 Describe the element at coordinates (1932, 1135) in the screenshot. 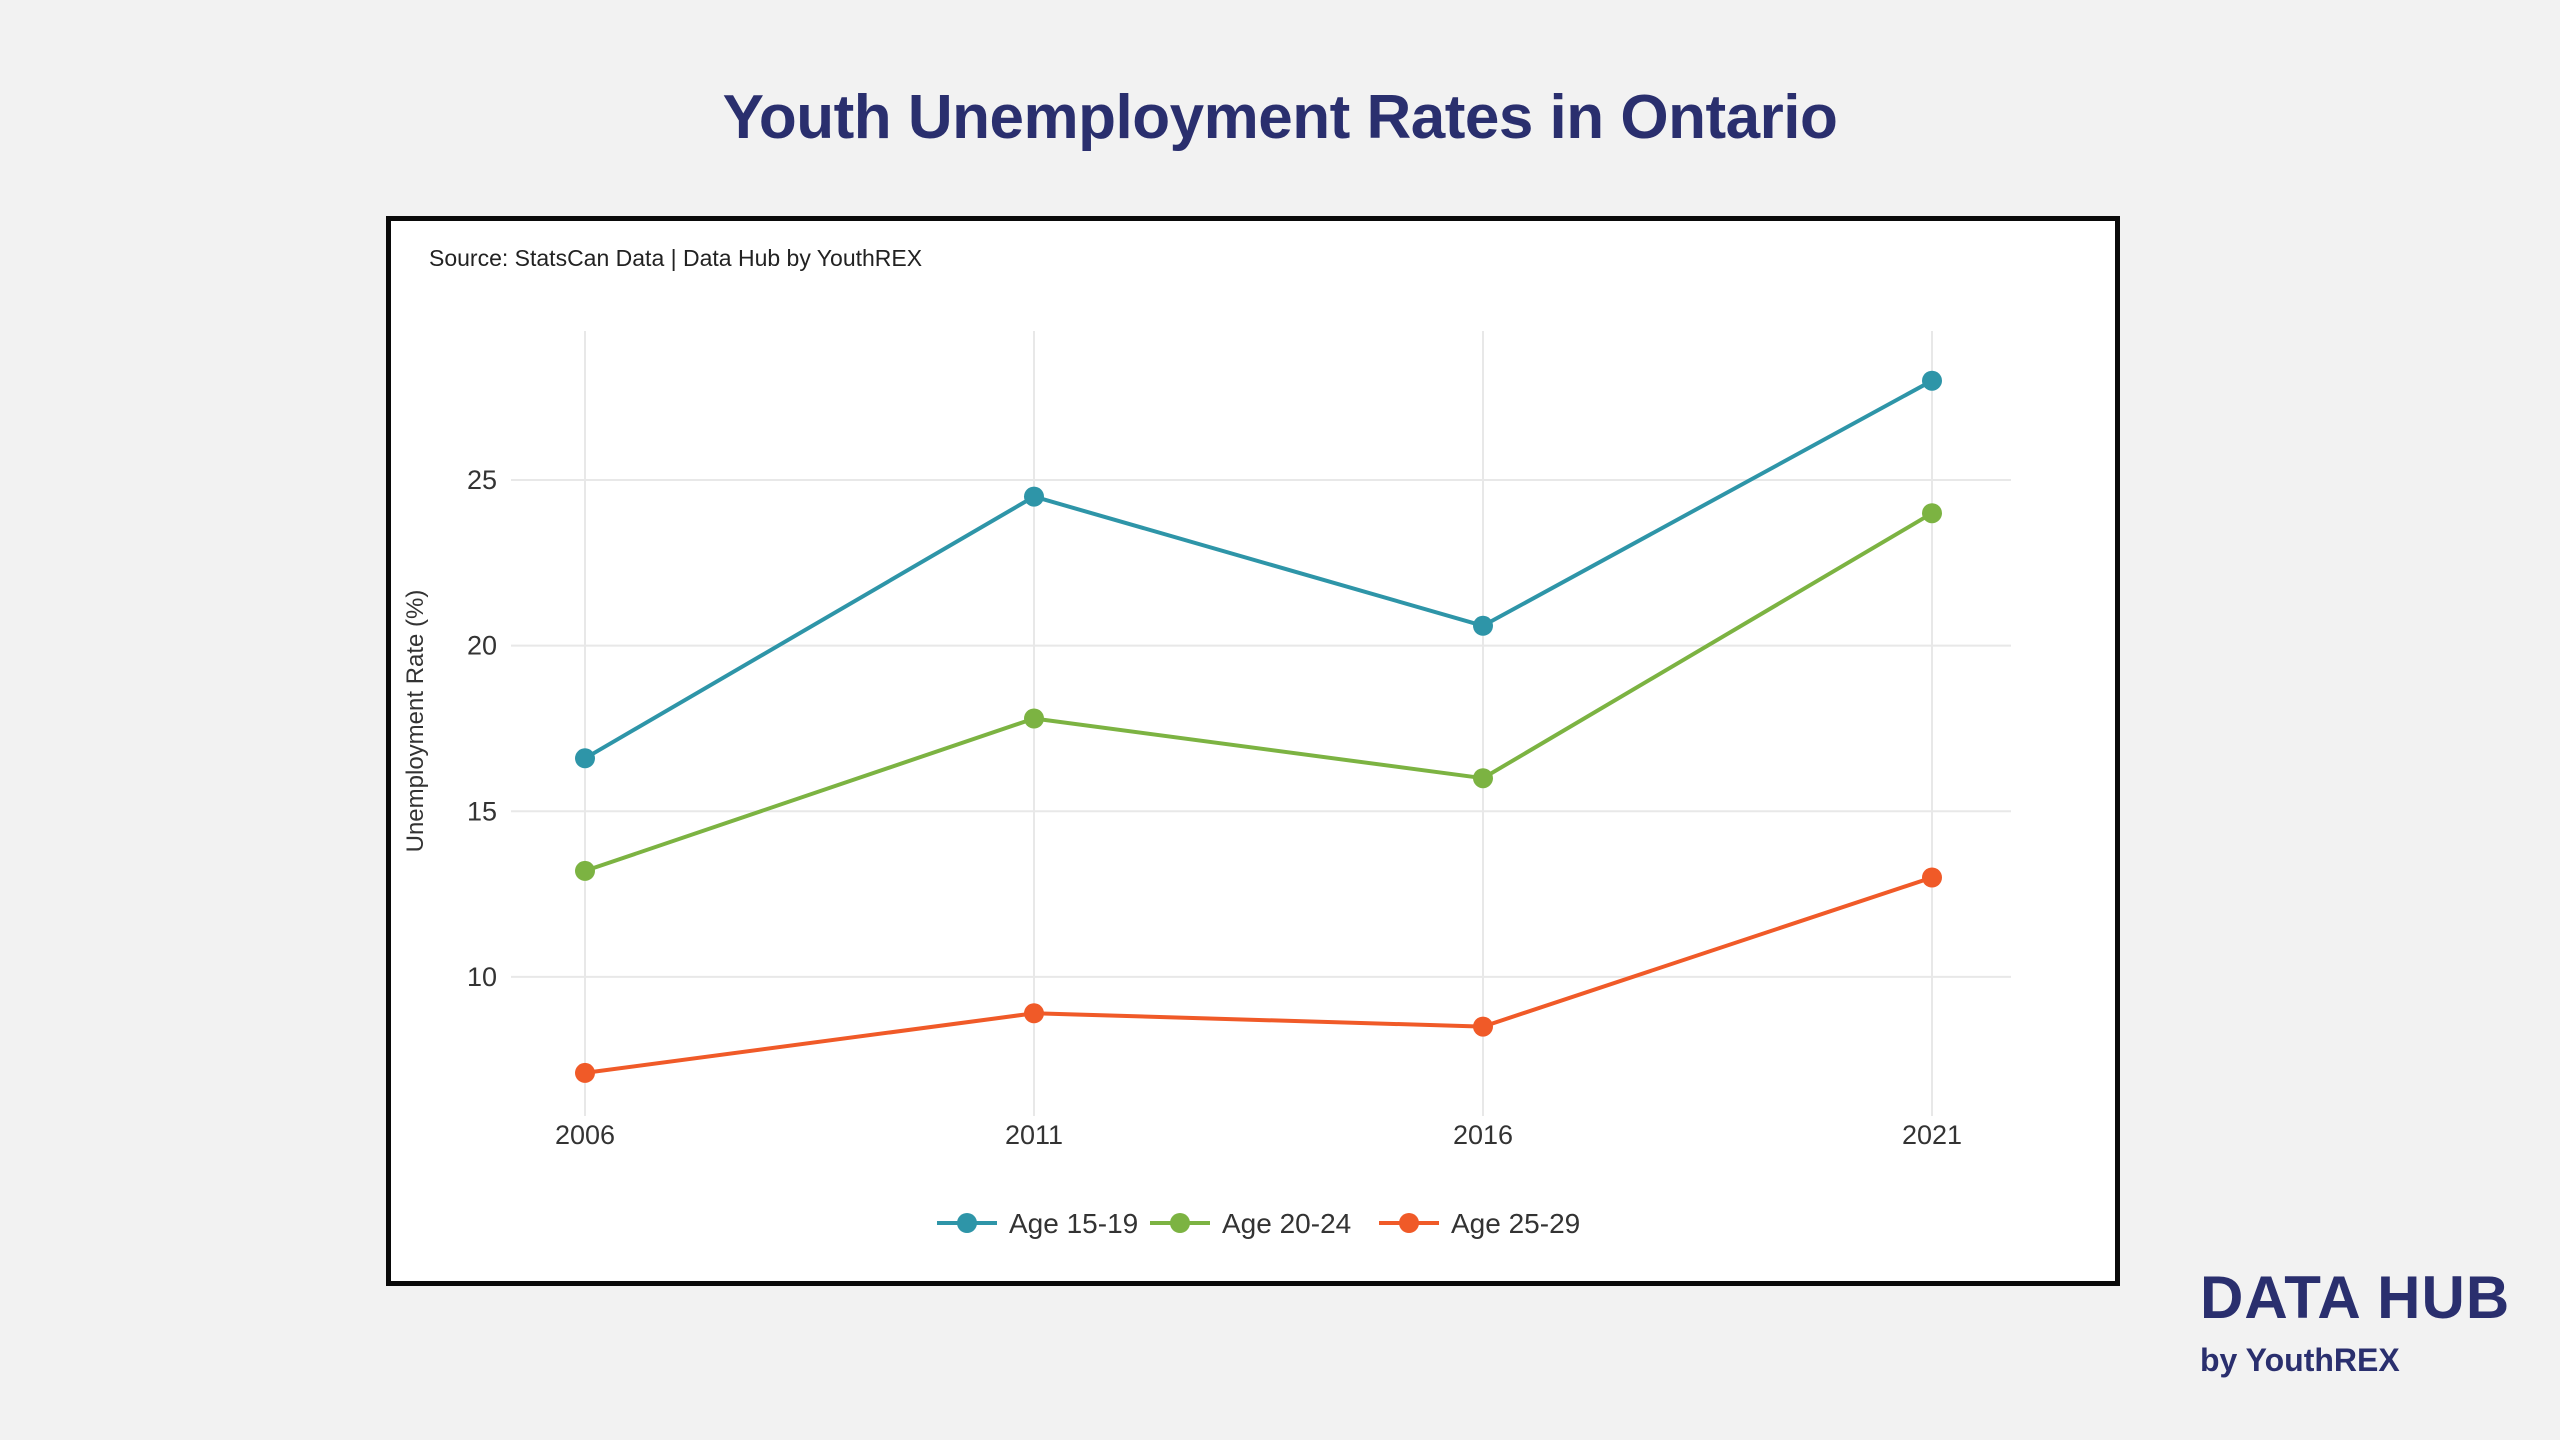

I see `x-tick-label: 2021` at that location.